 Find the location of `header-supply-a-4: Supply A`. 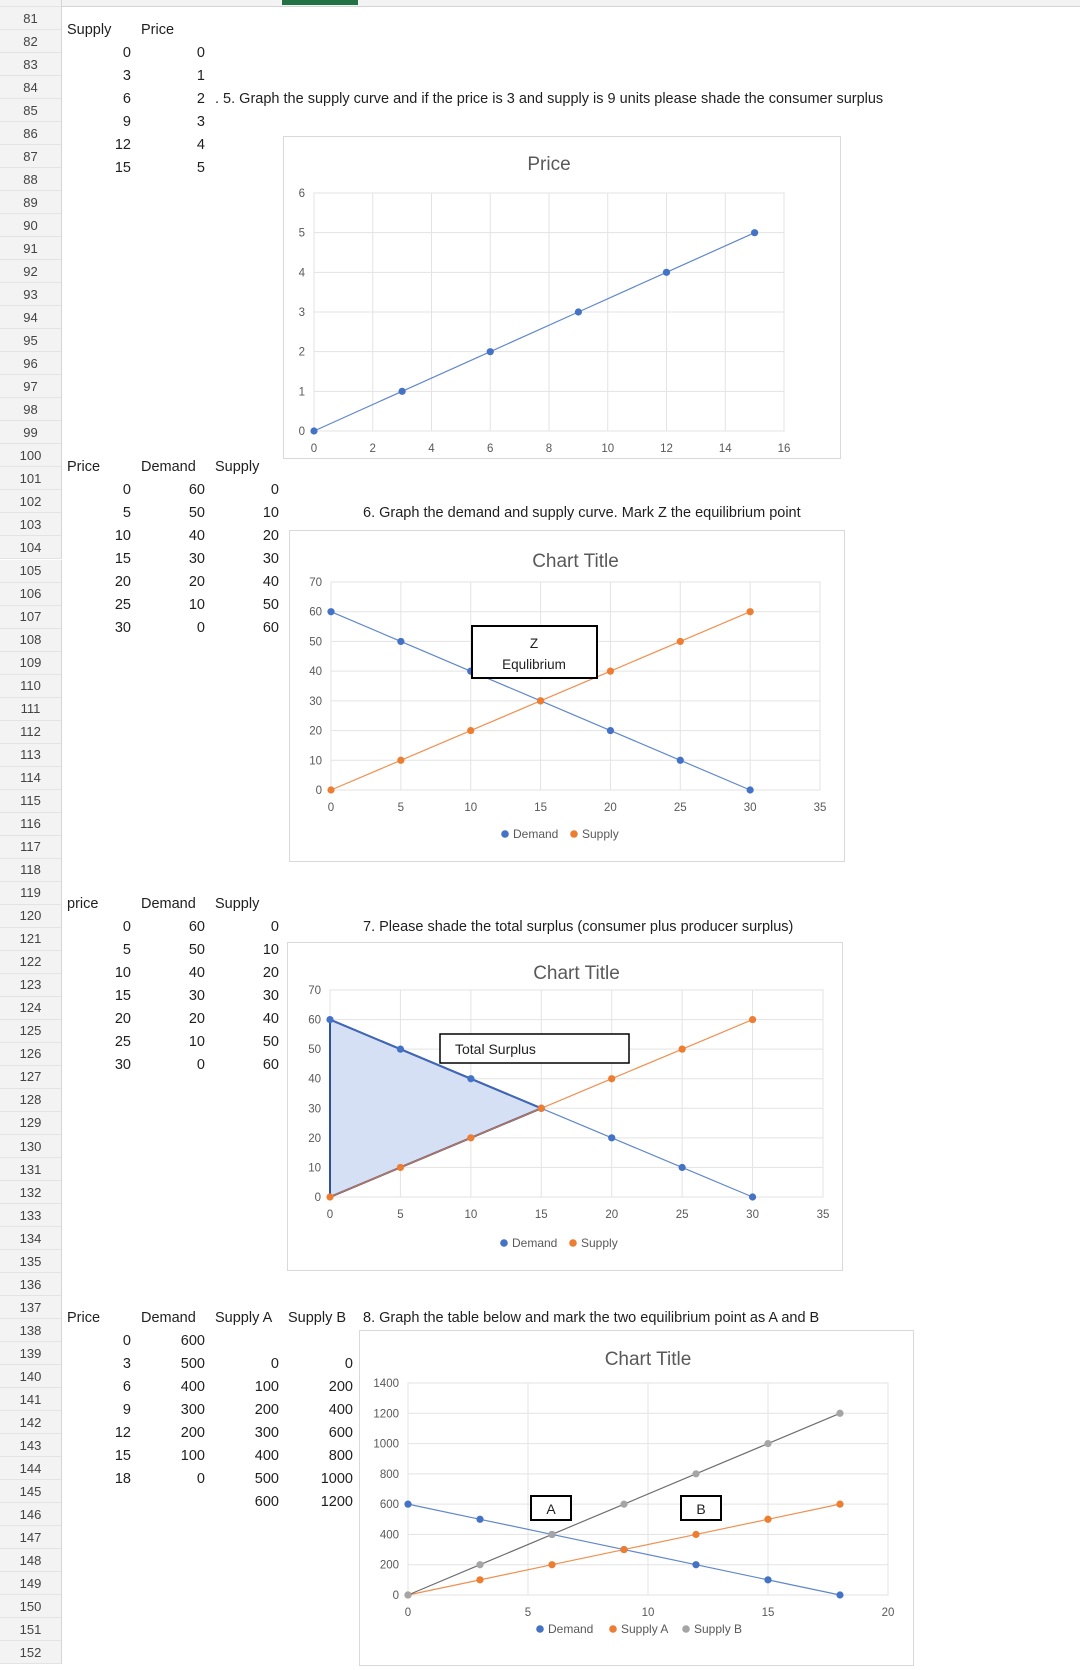

header-supply-a-4: Supply A is located at coordinates (244, 1318).